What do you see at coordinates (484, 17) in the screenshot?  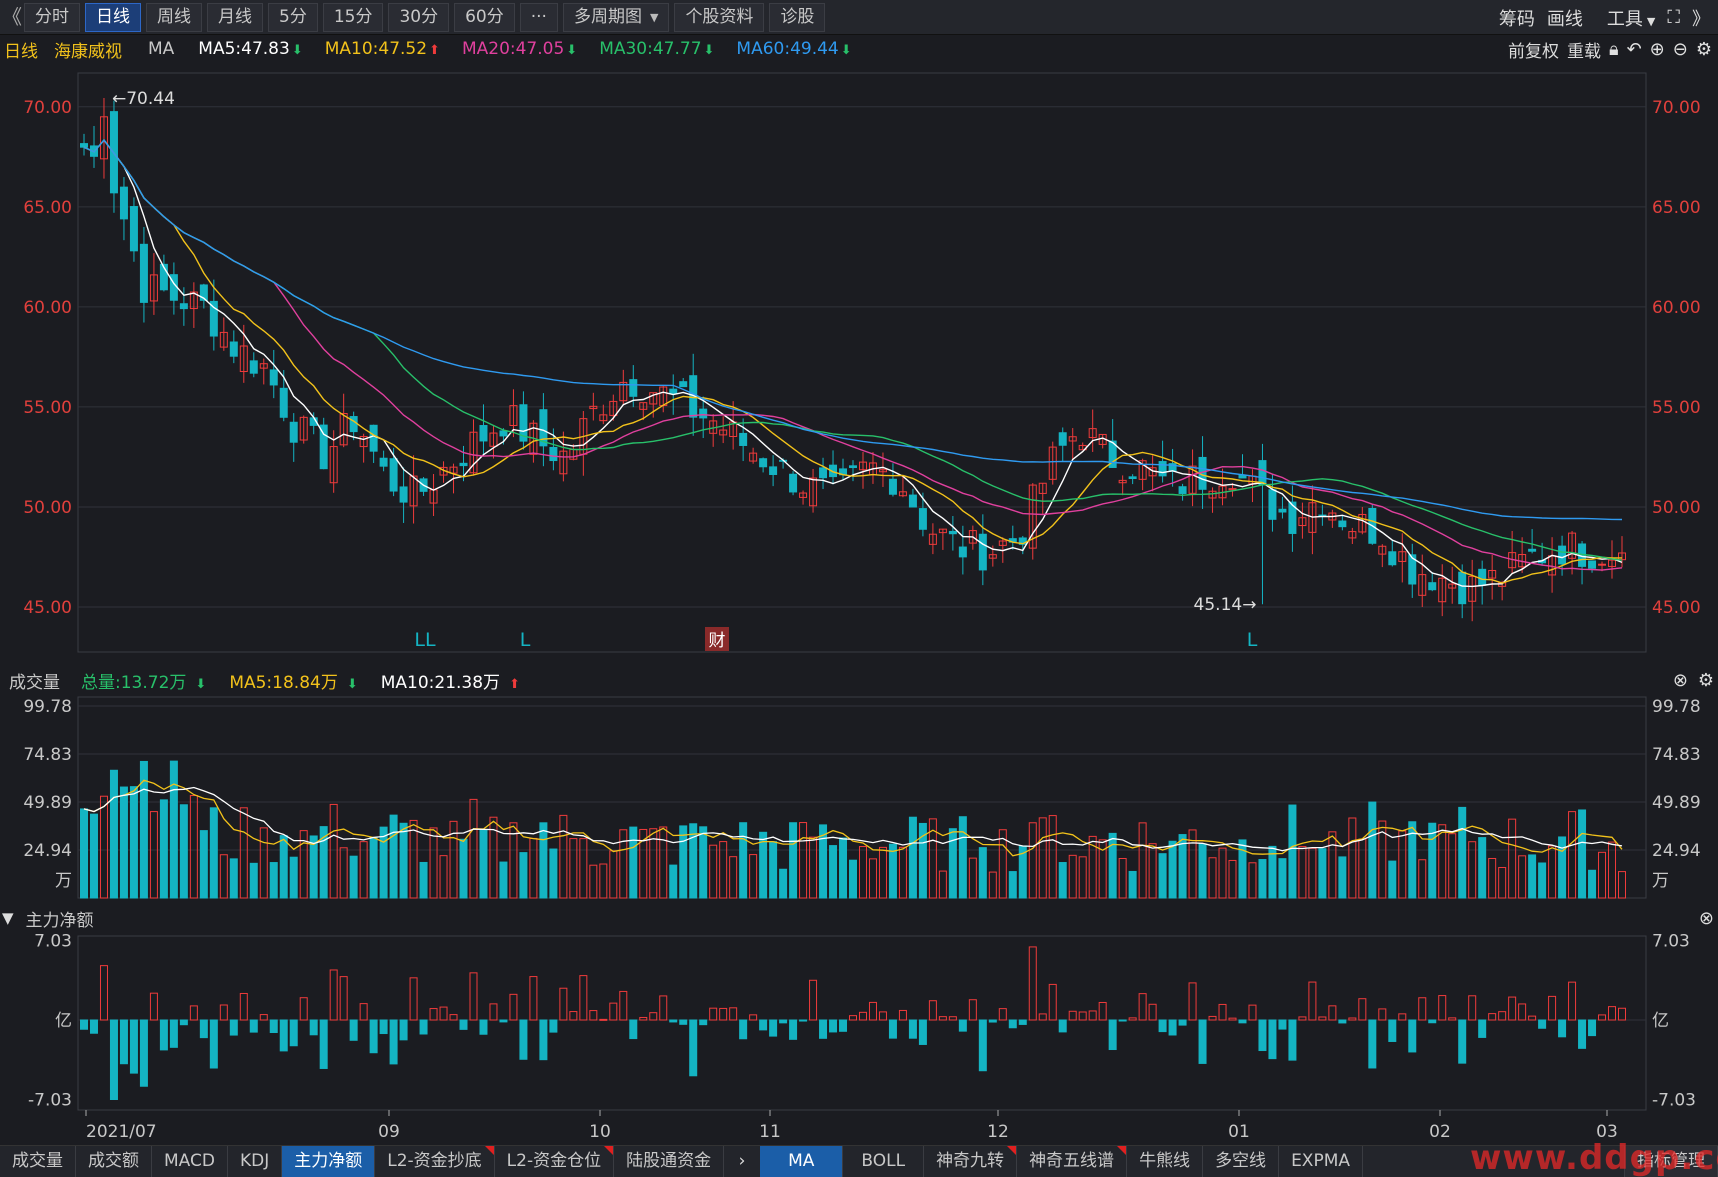 I see `tab-60min: 60分` at bounding box center [484, 17].